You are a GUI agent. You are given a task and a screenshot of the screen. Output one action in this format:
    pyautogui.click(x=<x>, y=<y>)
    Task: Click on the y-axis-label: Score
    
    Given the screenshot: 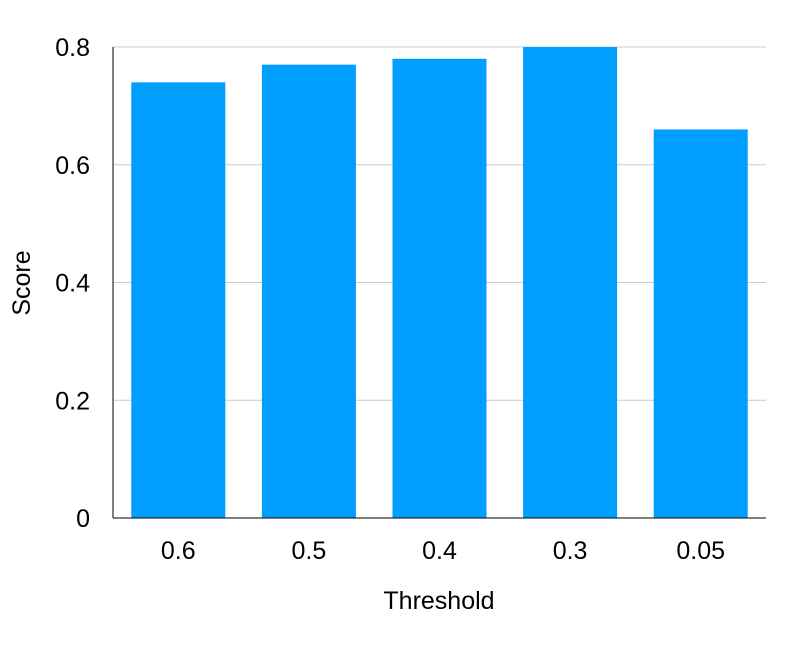 What is the action you would take?
    pyautogui.click(x=22, y=282)
    